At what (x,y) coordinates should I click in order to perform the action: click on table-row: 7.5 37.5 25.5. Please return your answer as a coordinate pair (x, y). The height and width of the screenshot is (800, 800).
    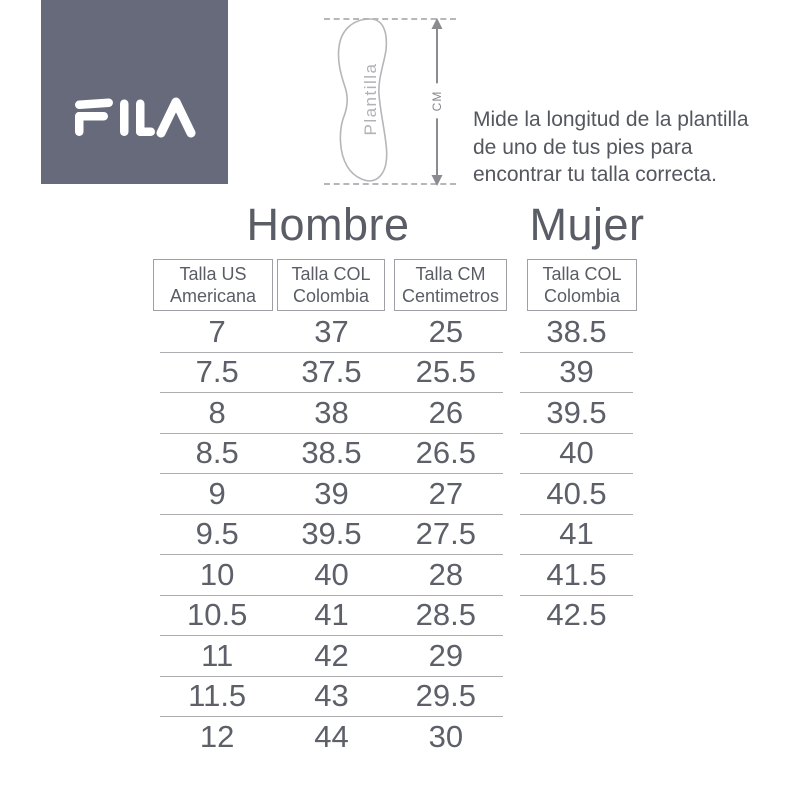
    Looking at the image, I should click on (331, 373).